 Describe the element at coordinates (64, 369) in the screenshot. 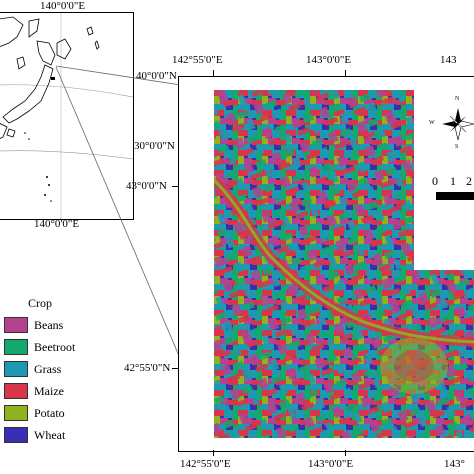

I see `legend-item-grass: Grass` at that location.